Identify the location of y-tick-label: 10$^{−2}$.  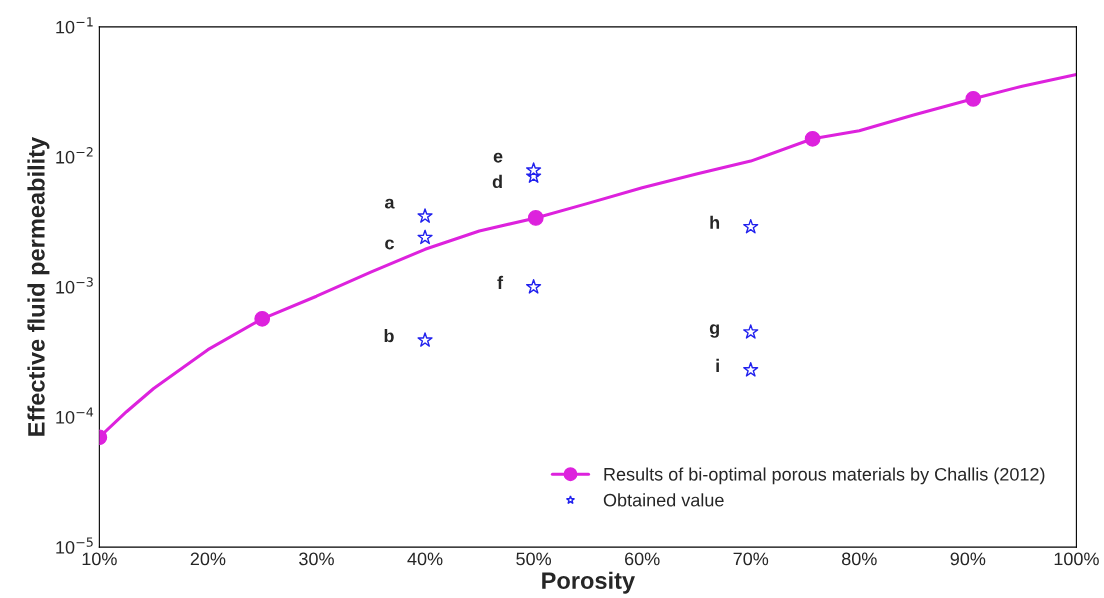
(74, 155).